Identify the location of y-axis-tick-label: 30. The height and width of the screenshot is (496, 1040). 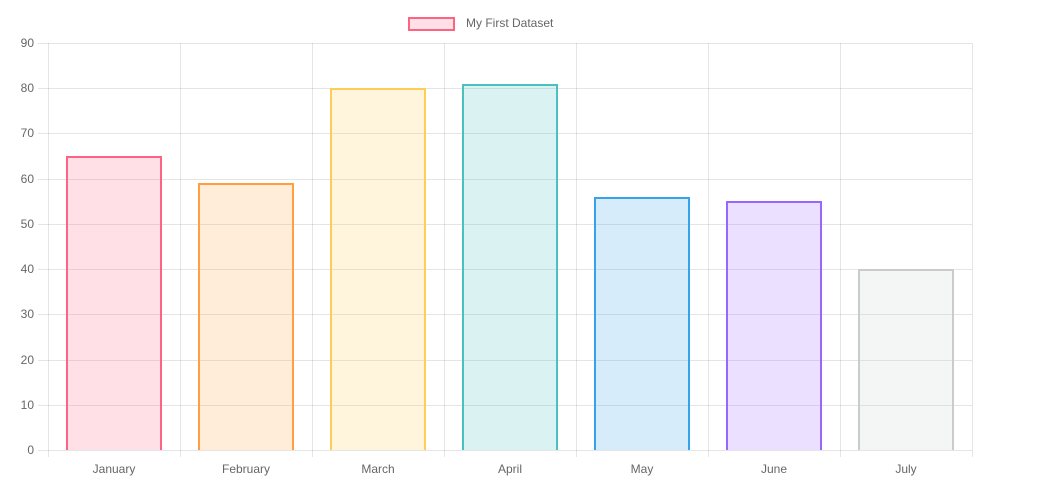
(27, 314).